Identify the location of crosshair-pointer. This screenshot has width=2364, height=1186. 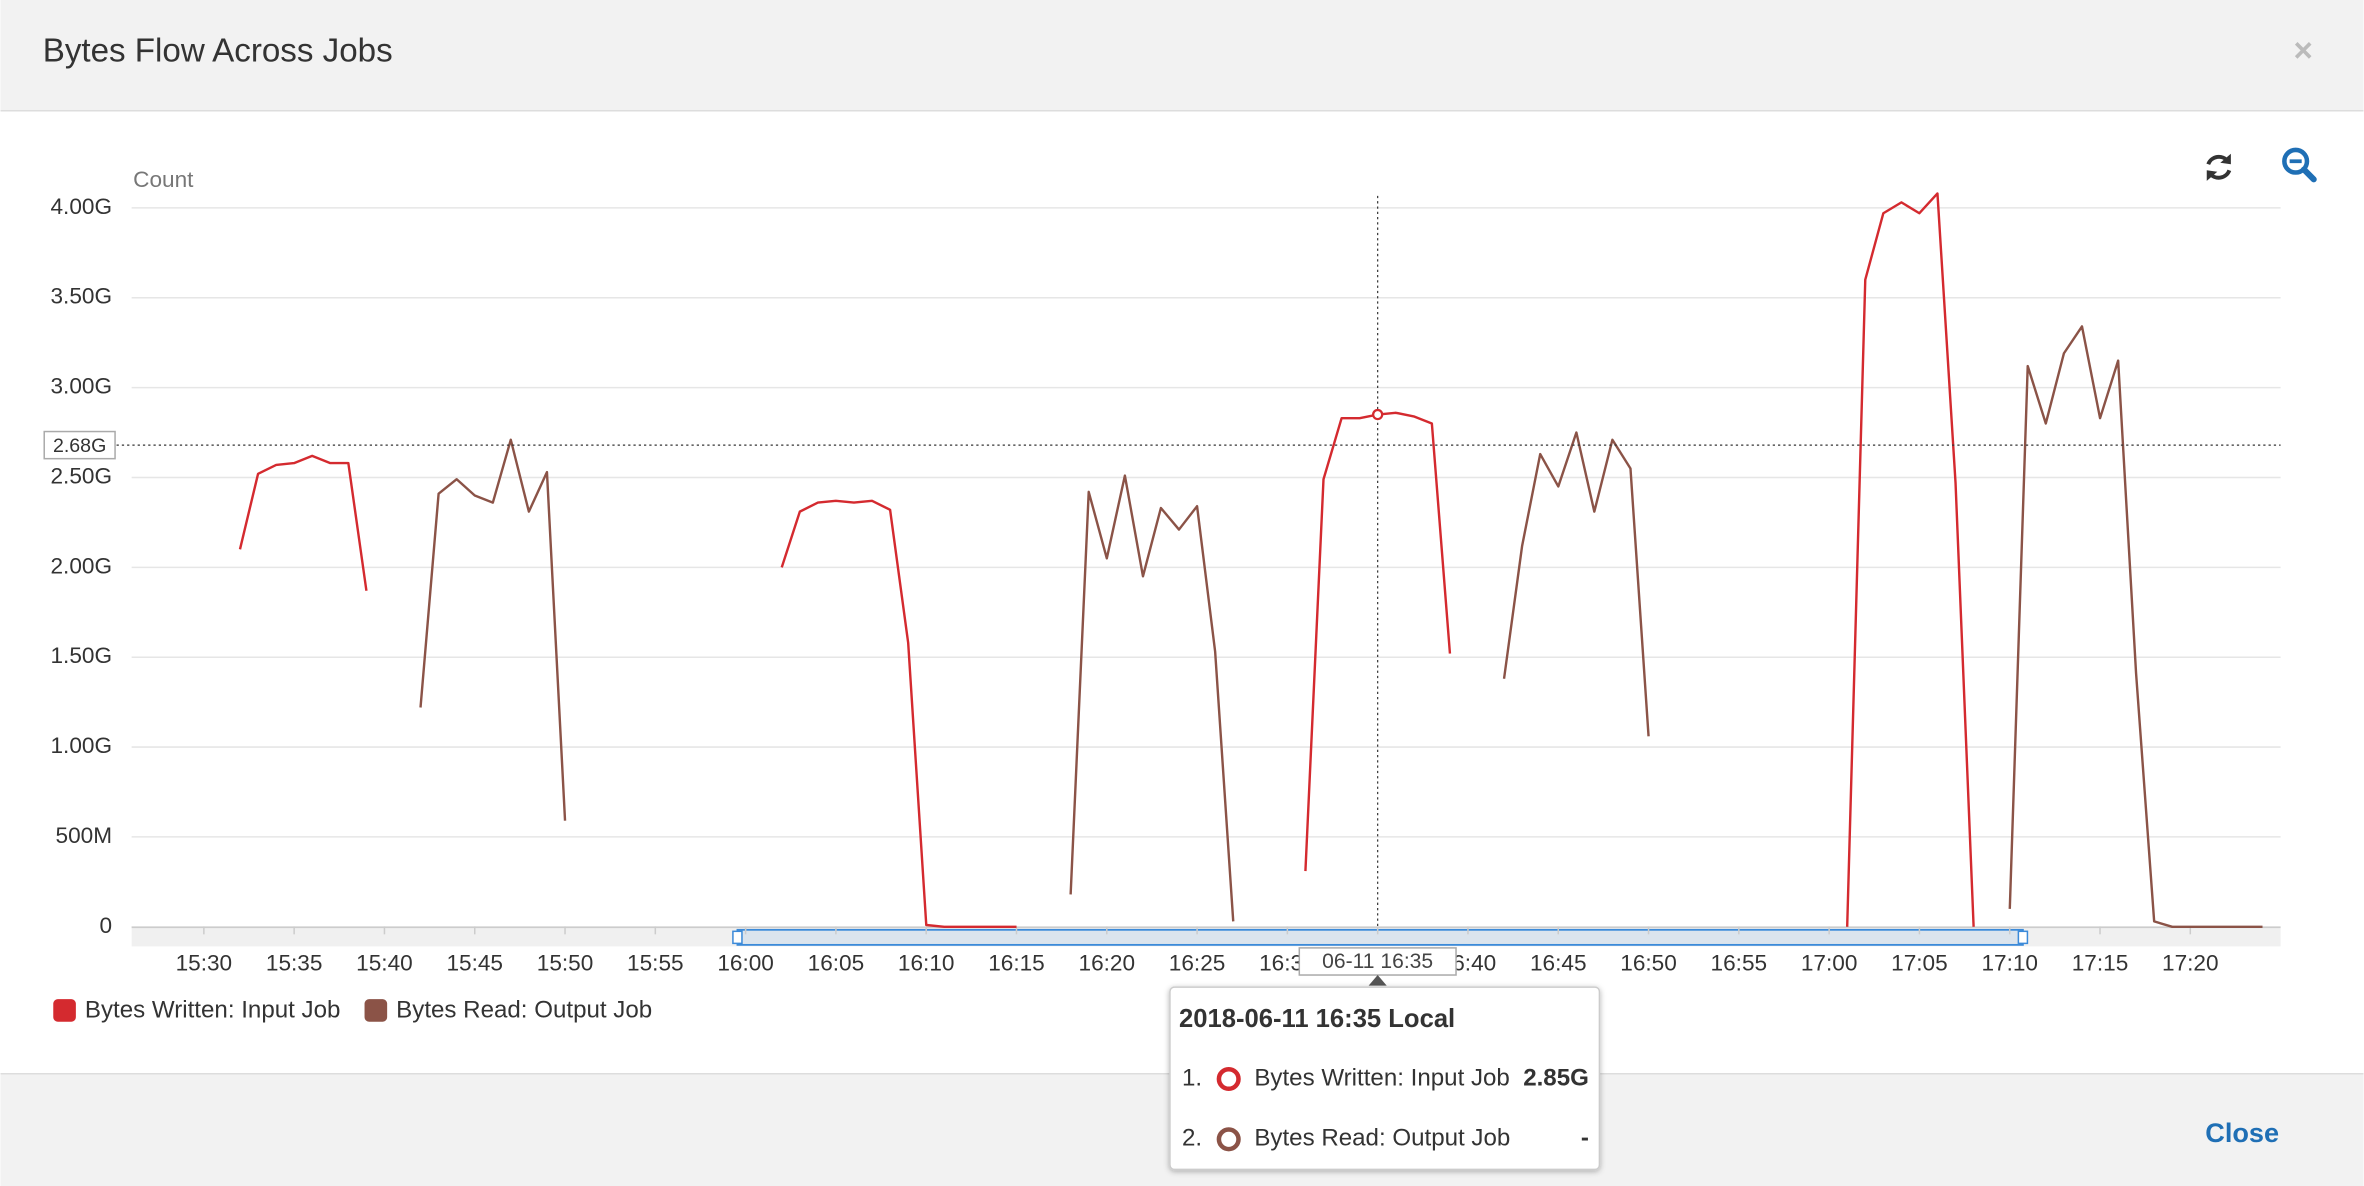
(1377, 980).